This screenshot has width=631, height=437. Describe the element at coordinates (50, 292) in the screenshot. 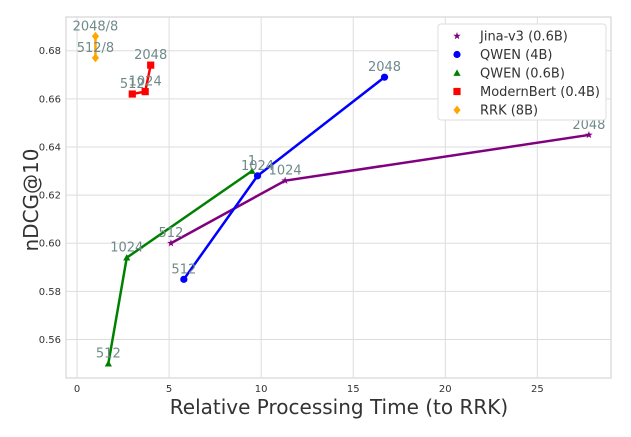

I see `y-tick-label: 0.58` at that location.